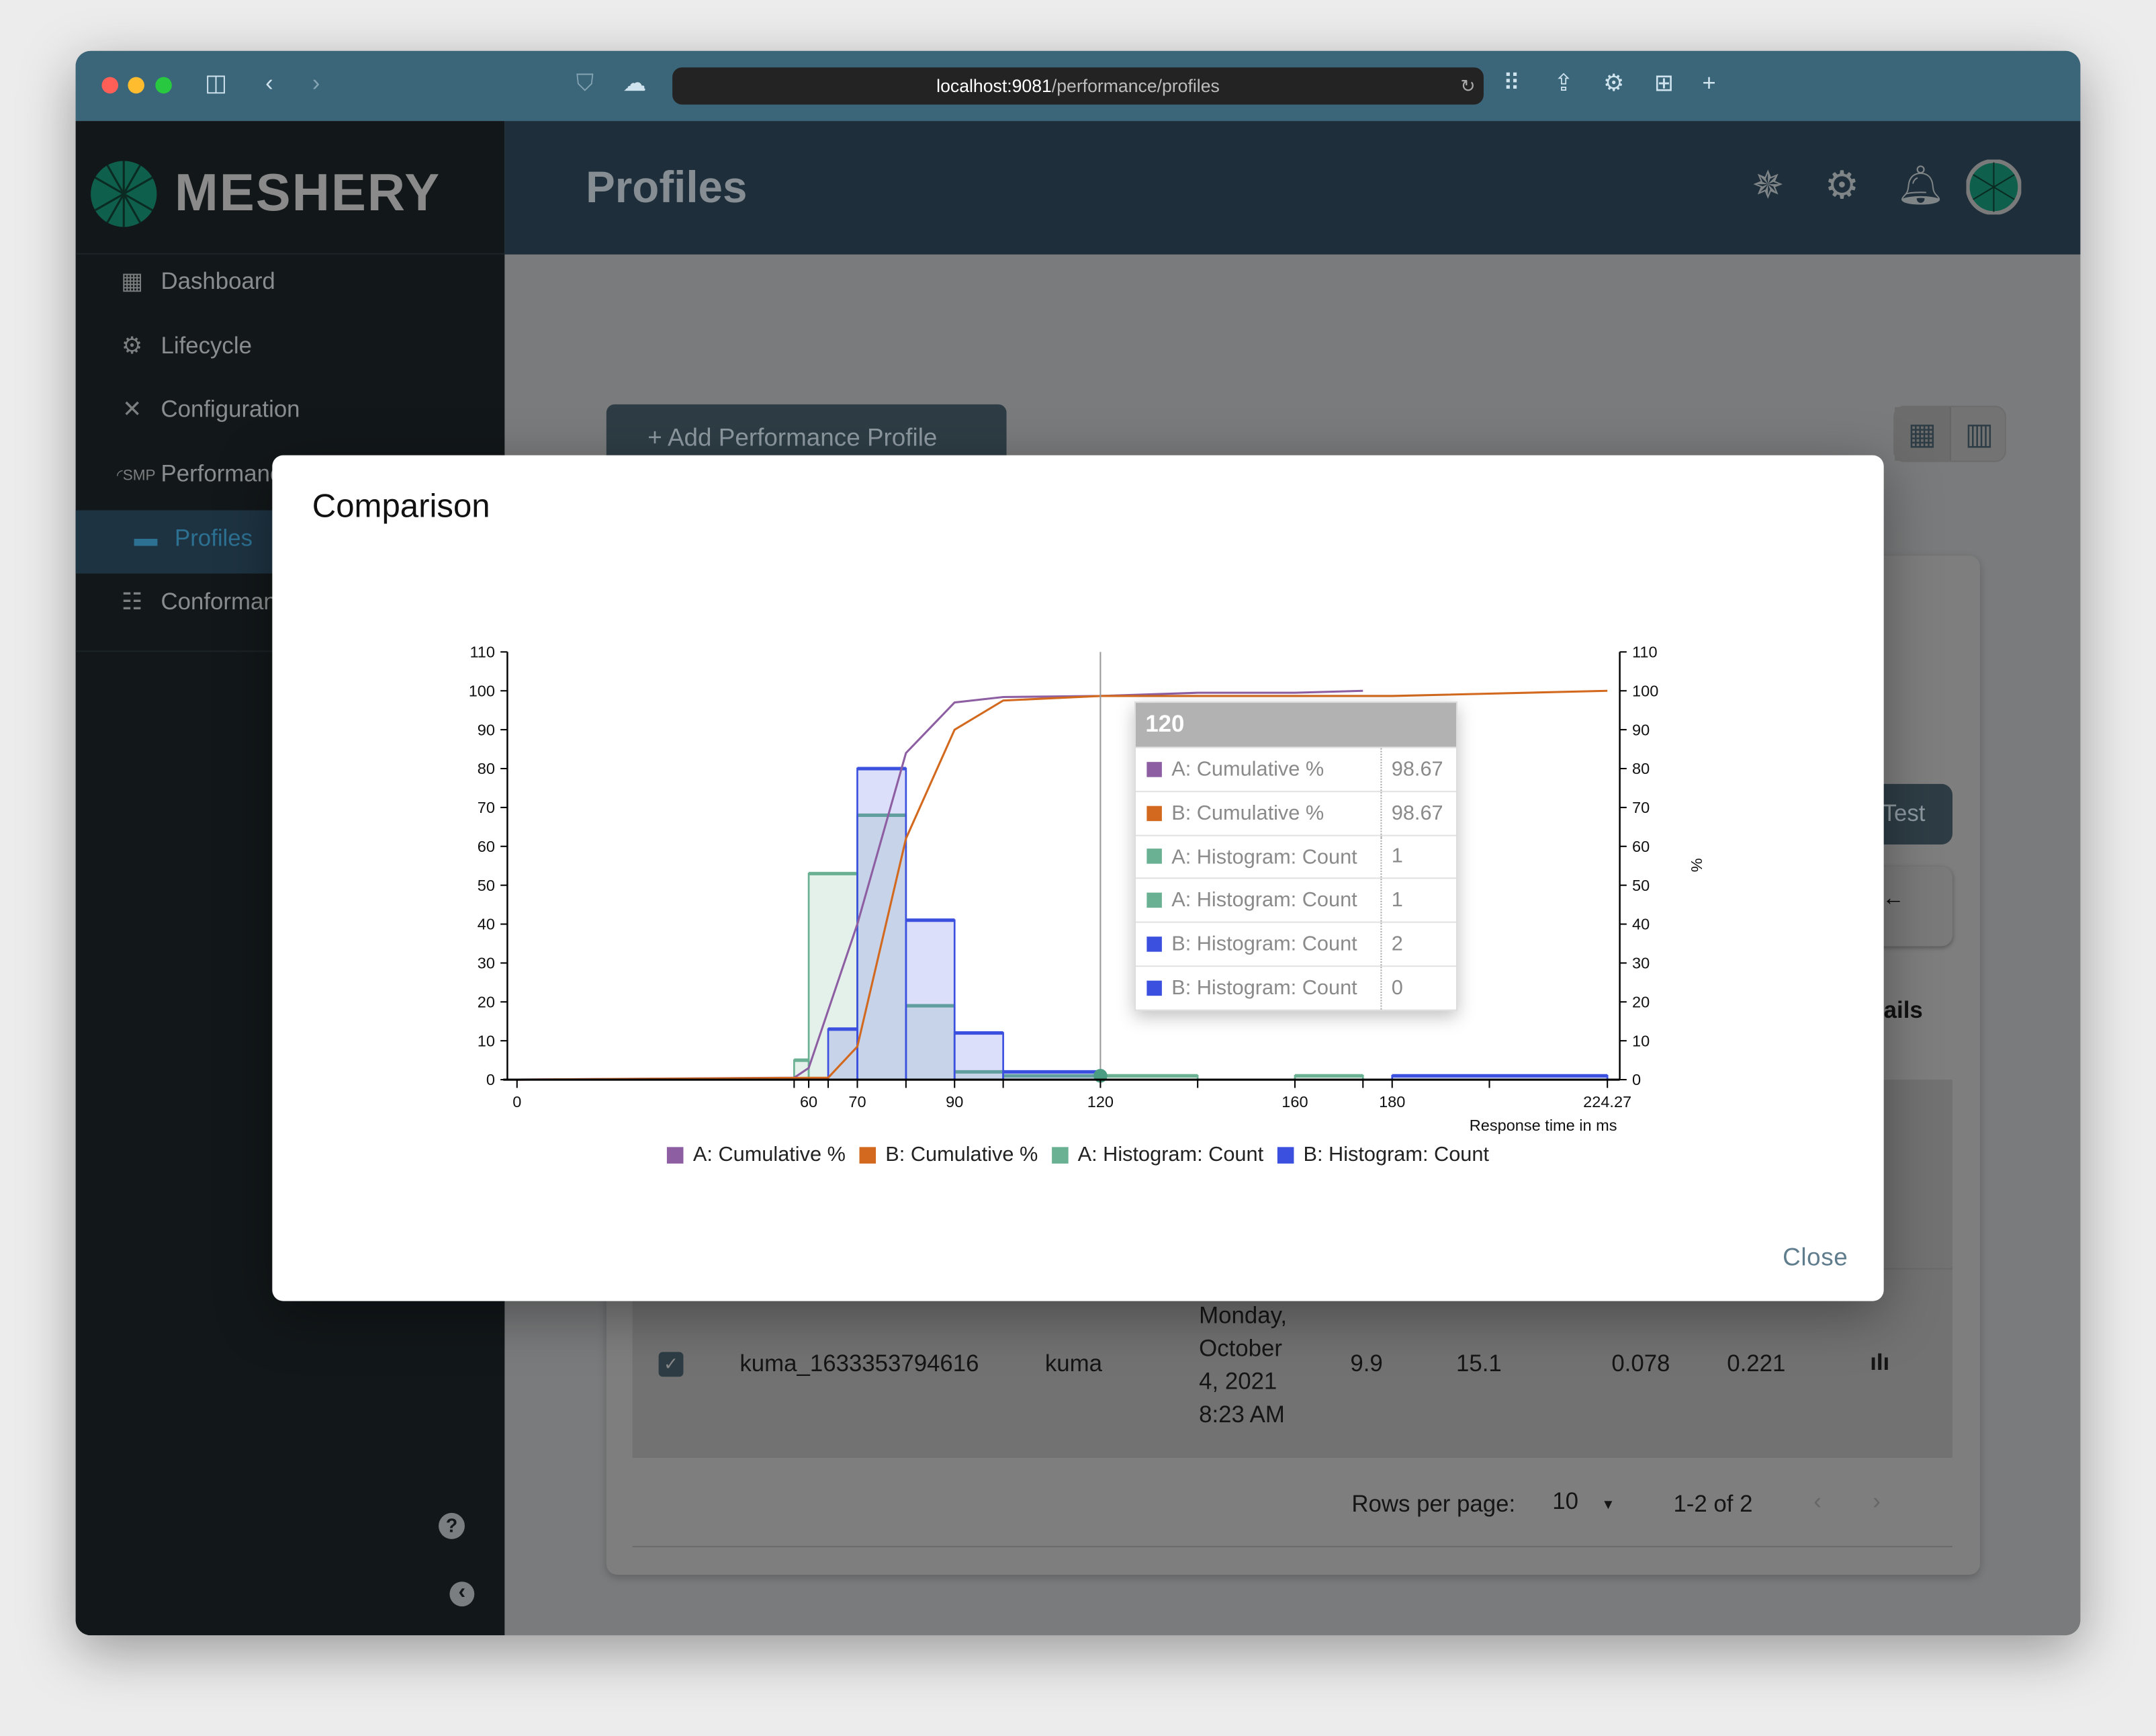 The image size is (2156, 1736). Describe the element at coordinates (1396, 1155) in the screenshot. I see `legend-label: B: Histogram: Count` at that location.